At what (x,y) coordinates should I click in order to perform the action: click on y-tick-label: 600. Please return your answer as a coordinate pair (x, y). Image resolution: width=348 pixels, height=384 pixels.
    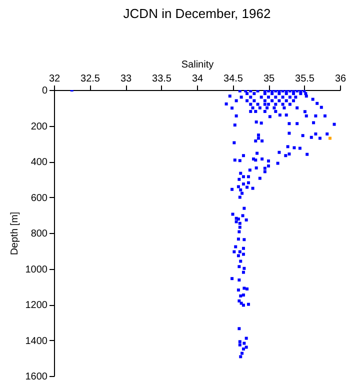
    Looking at the image, I should click on (39, 198).